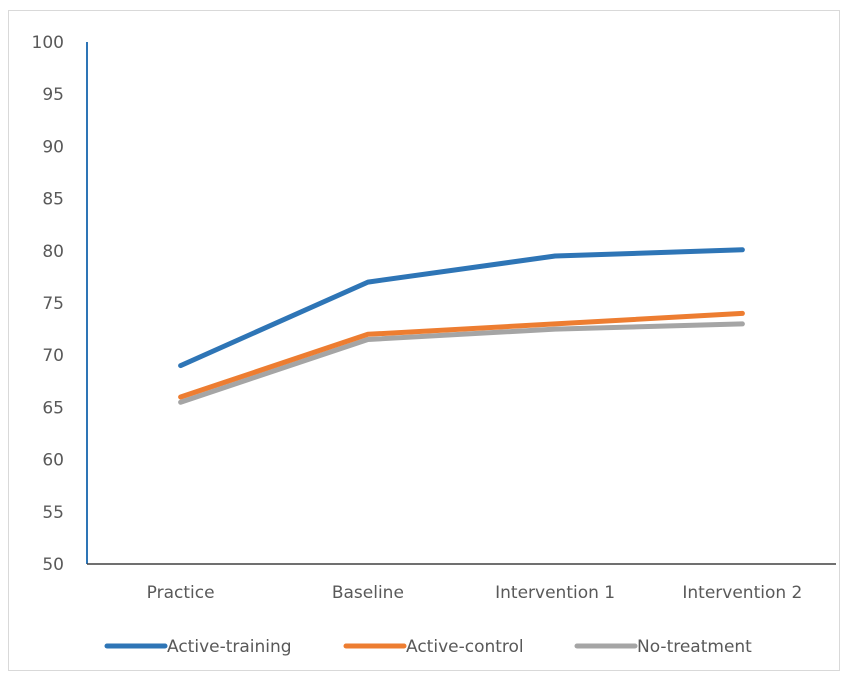  Describe the element at coordinates (742, 593) in the screenshot. I see `x-tick-label: Intervention 2` at that location.